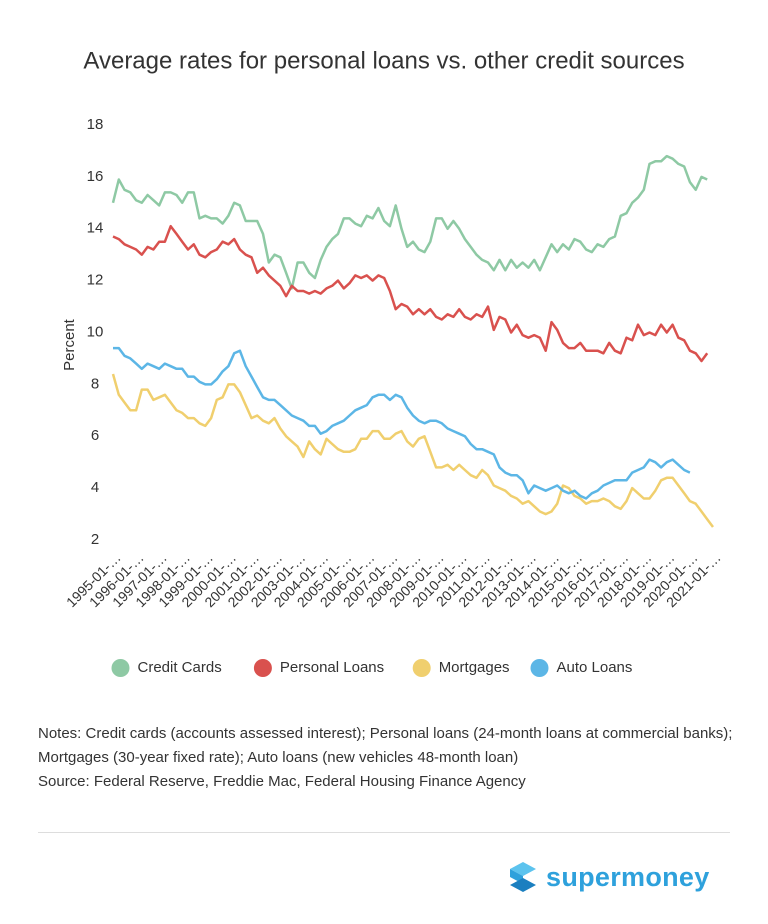 This screenshot has height=924, width=768. I want to click on logo: supermoney, so click(609, 877).